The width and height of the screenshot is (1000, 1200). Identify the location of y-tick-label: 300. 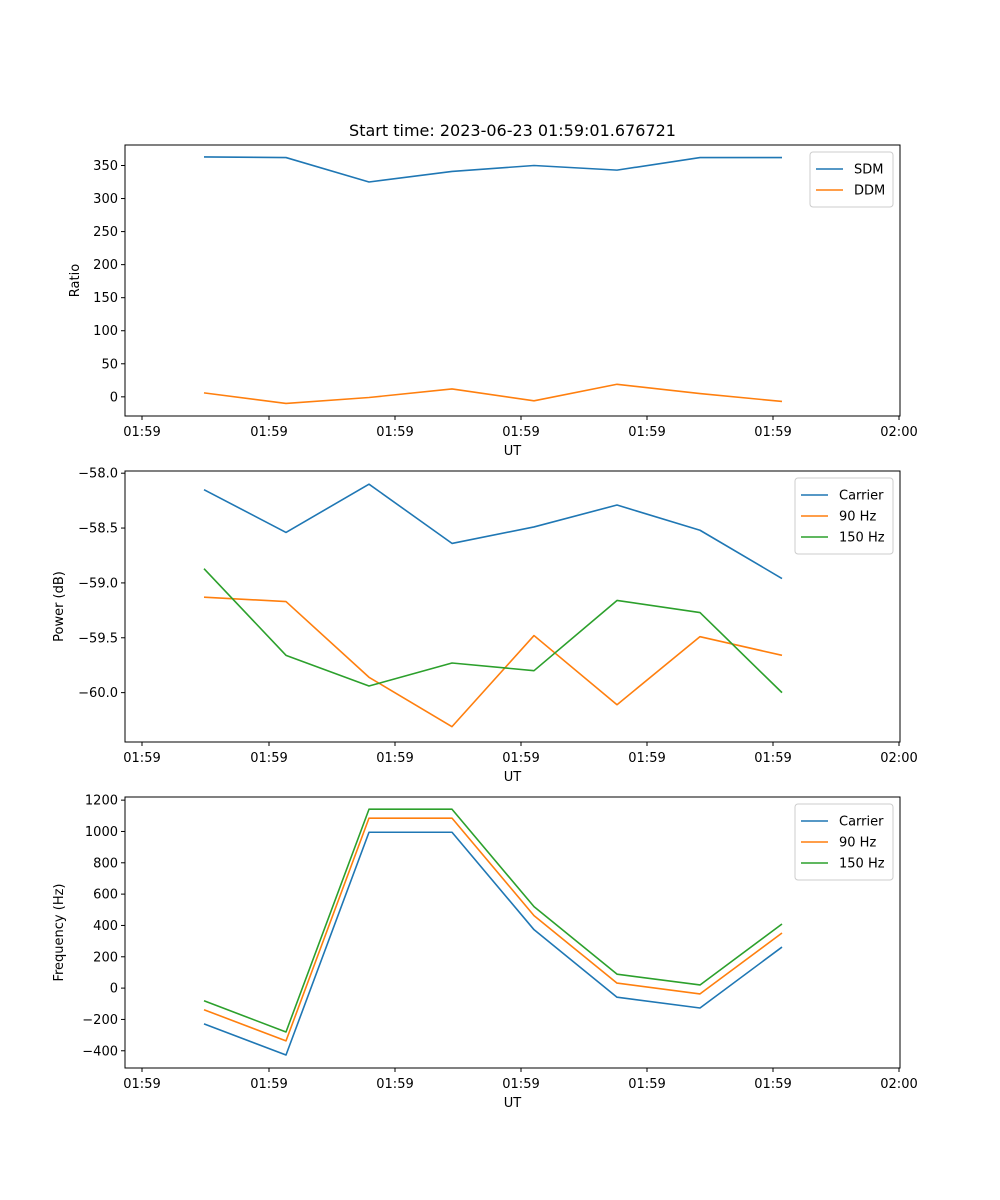
(105, 199).